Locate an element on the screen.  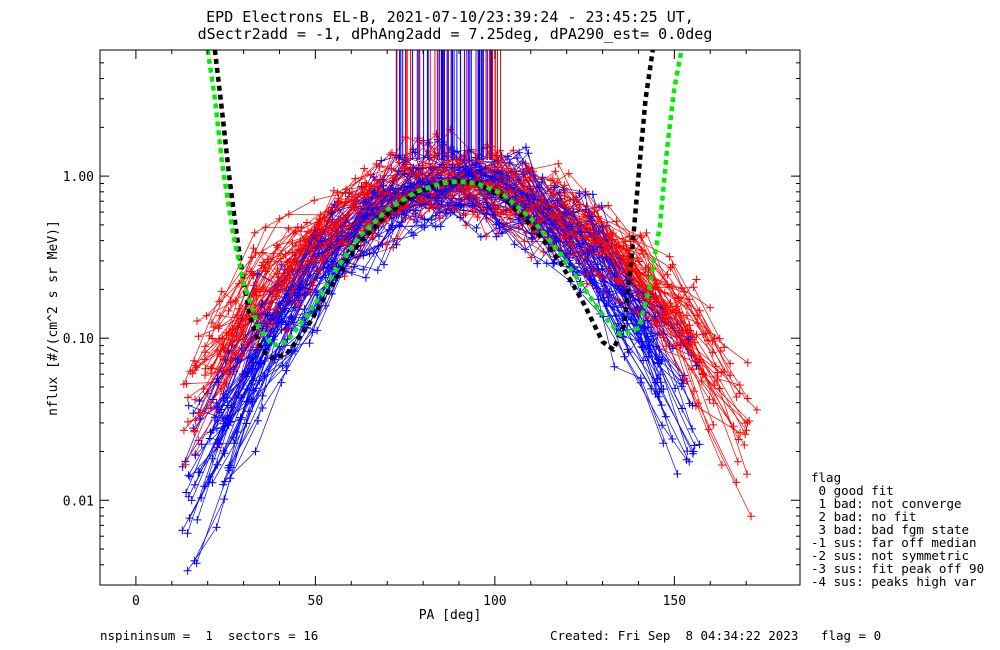
x-axis-label: PA [deg] is located at coordinates (450, 615).